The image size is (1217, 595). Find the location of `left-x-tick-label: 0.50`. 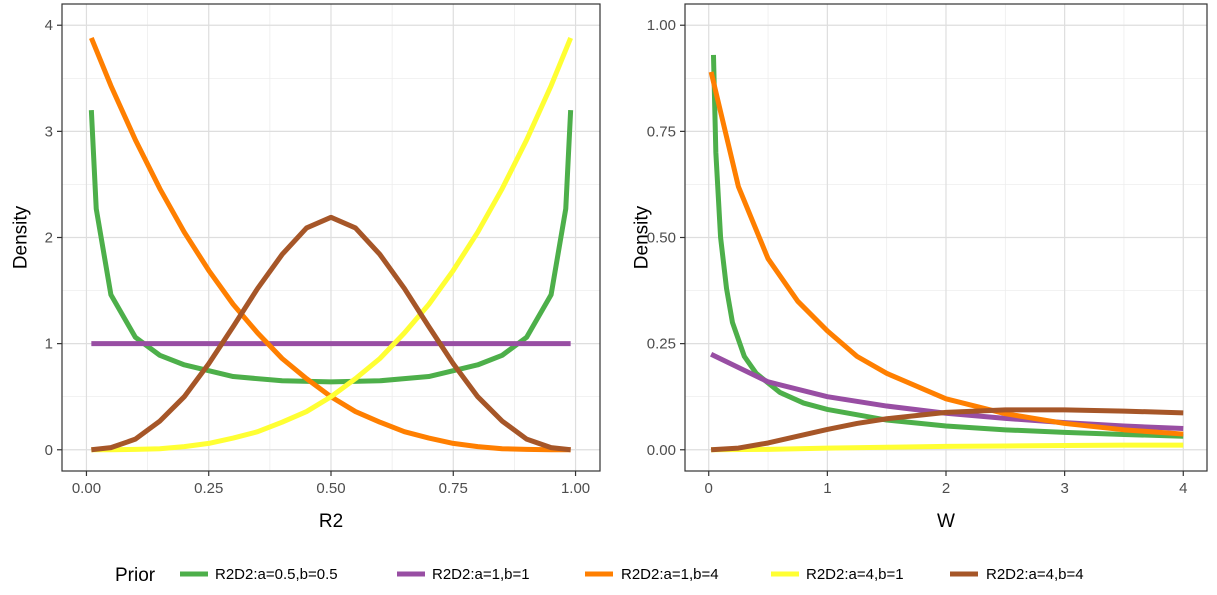

left-x-tick-label: 0.50 is located at coordinates (330, 488).